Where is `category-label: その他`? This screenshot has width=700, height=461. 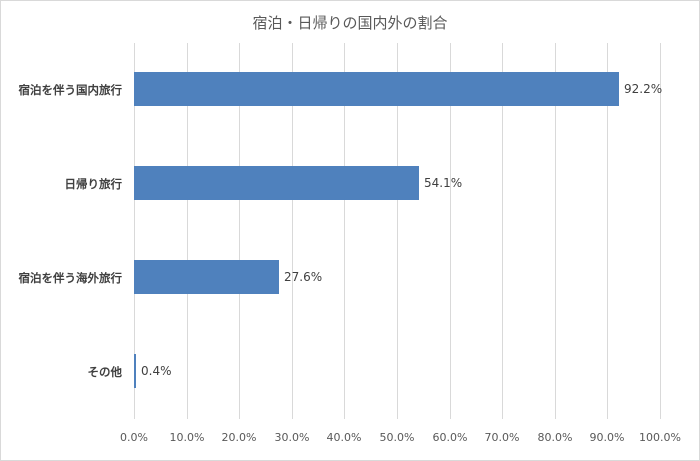
category-label: その他 is located at coordinates (105, 372).